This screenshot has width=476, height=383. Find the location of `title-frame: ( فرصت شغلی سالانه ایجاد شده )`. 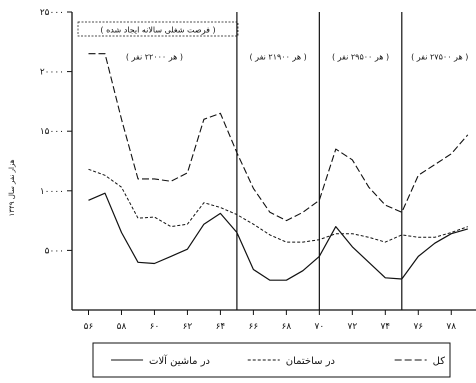

title-frame: ( فرصت شغلی سالانه ایجاد شده ) is located at coordinates (158, 29).